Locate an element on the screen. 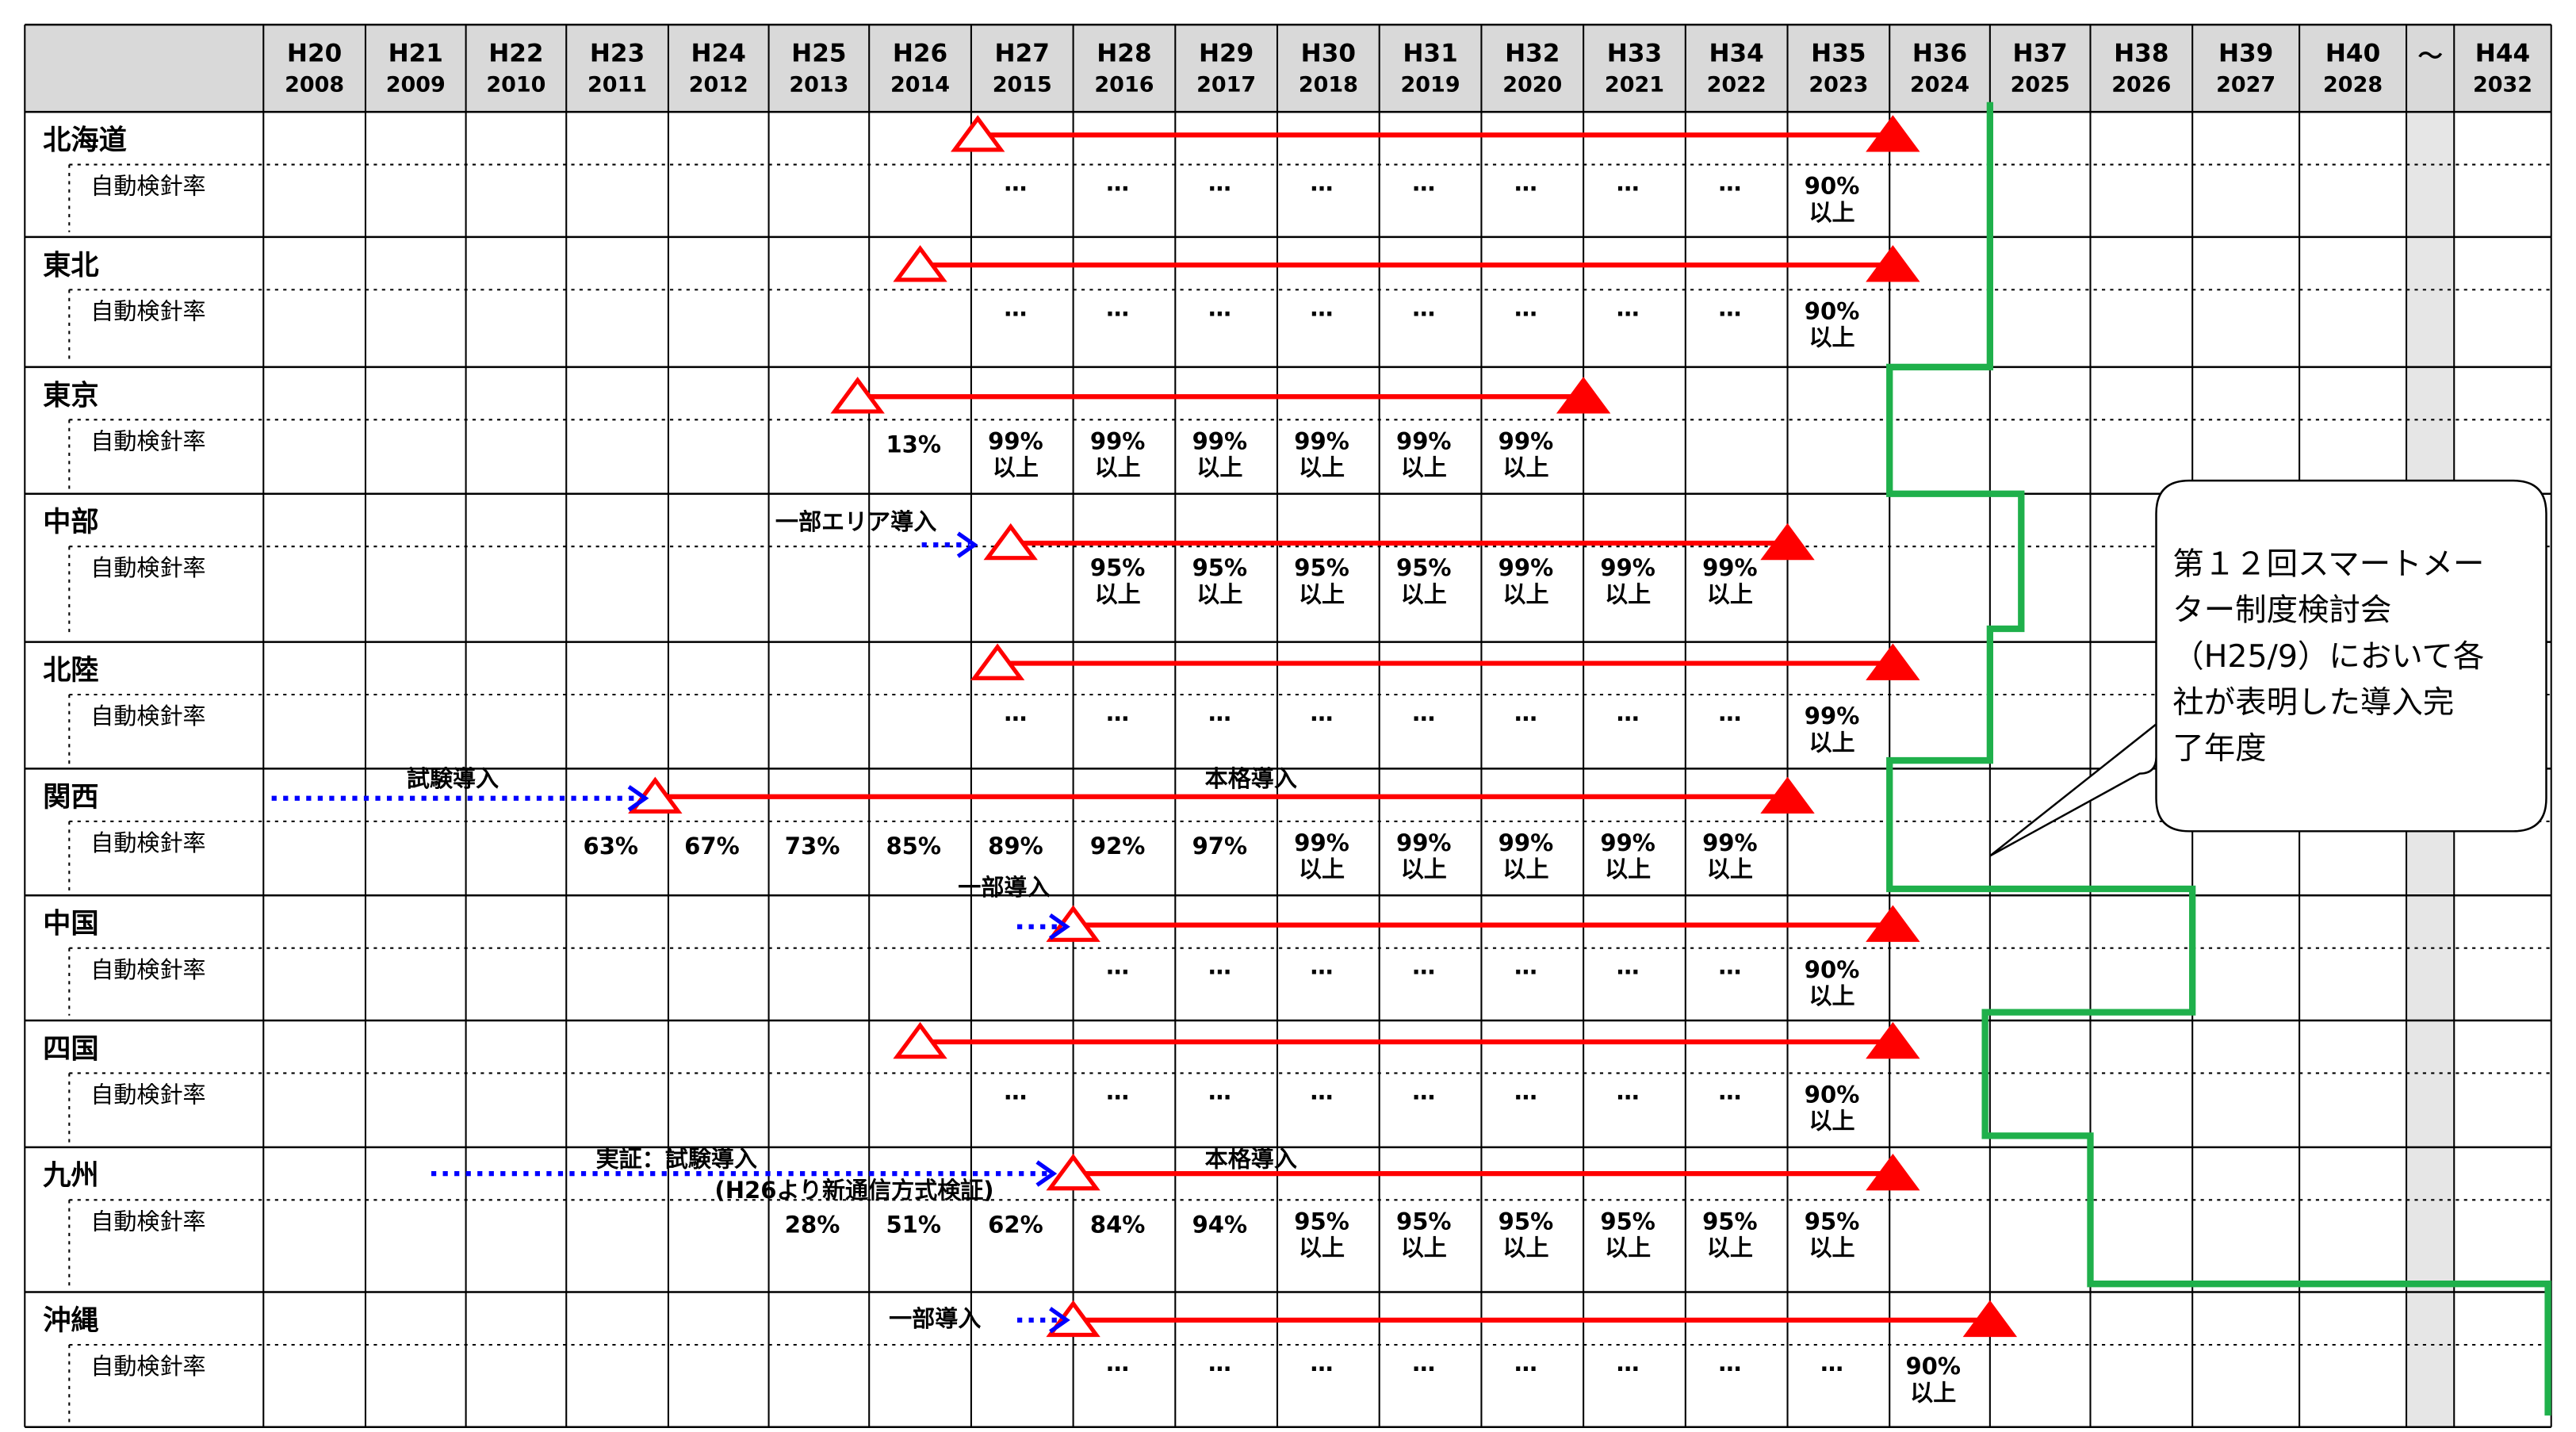 The height and width of the screenshot is (1432, 2576). header-year: 2021 is located at coordinates (1634, 85).